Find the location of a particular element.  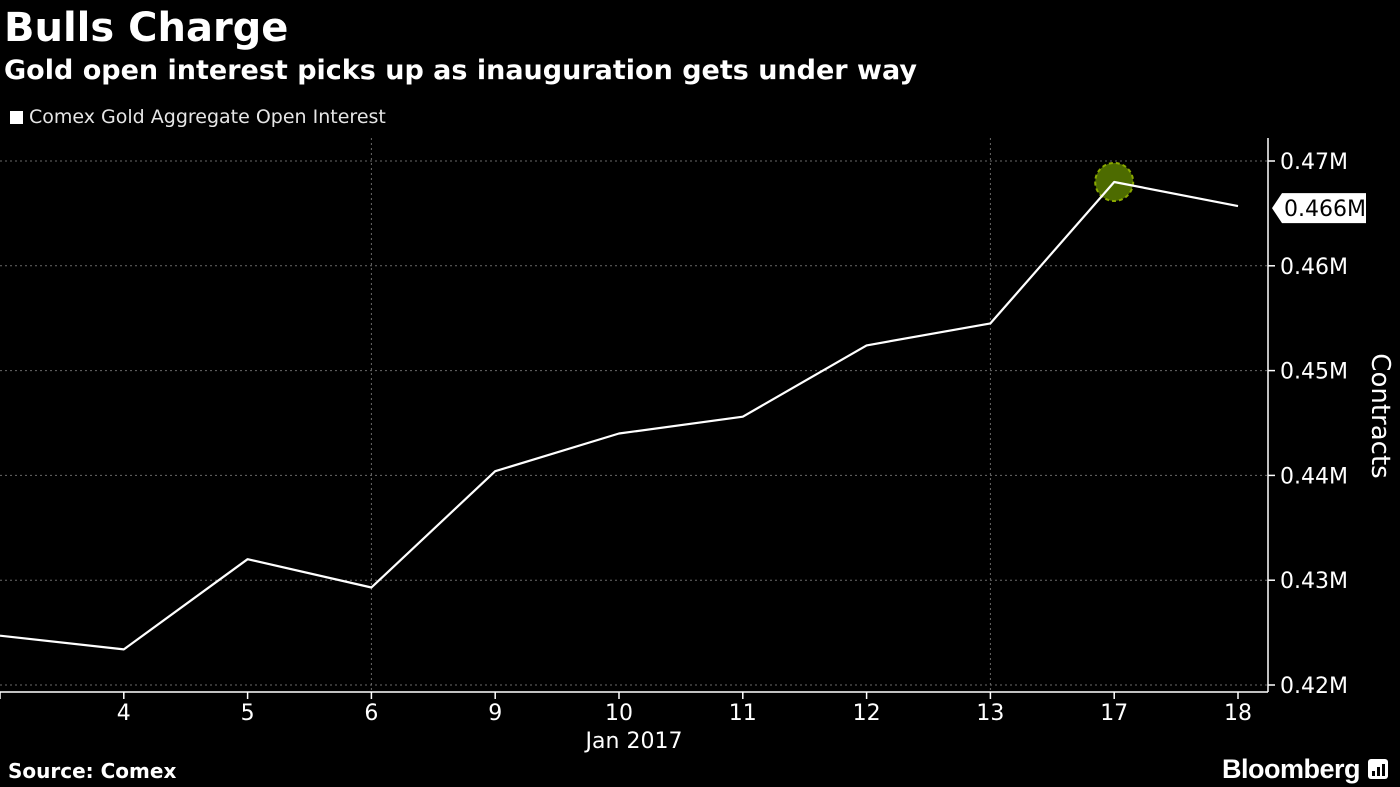

x-axis-label: Jan 2017 is located at coordinates (633, 741).